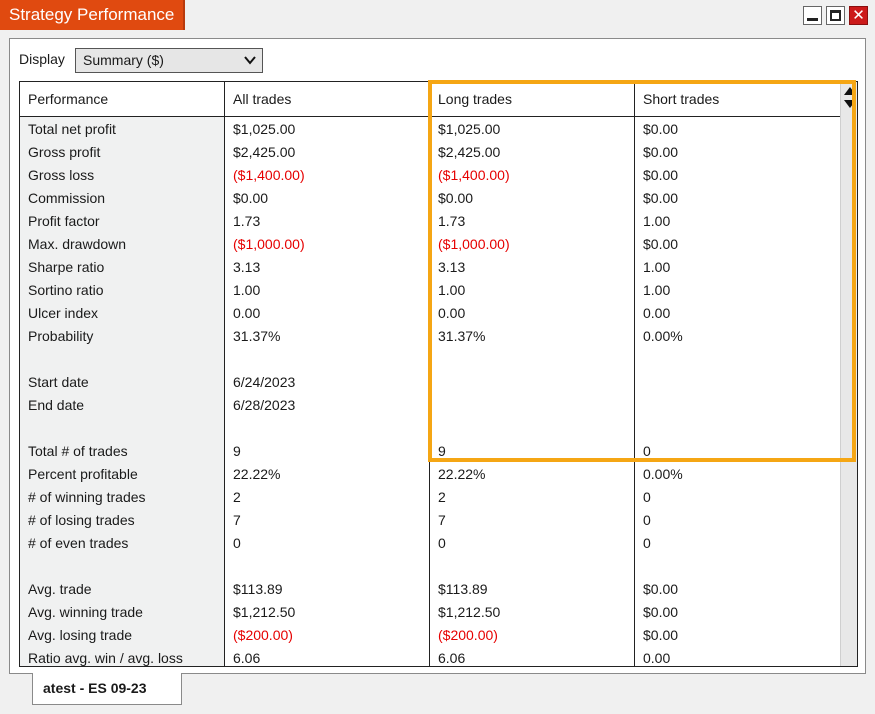 This screenshot has height=714, width=875. What do you see at coordinates (442, 497) in the screenshot?
I see `cell-long: 2` at bounding box center [442, 497].